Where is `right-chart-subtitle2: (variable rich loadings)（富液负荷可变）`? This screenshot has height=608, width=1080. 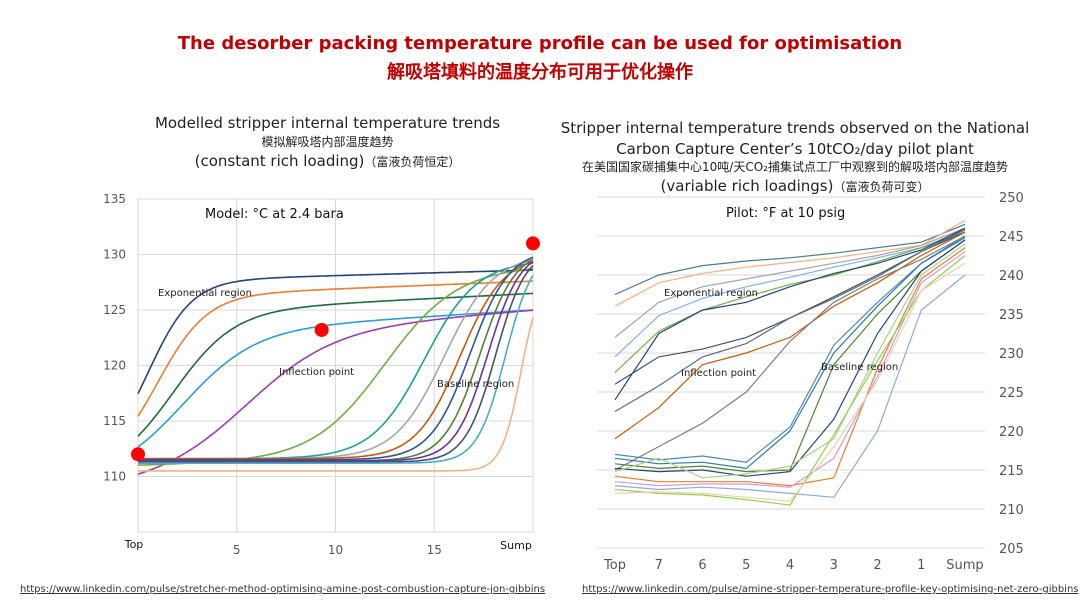 right-chart-subtitle2: (variable rich loadings)（富液负荷可变） is located at coordinates (795, 186).